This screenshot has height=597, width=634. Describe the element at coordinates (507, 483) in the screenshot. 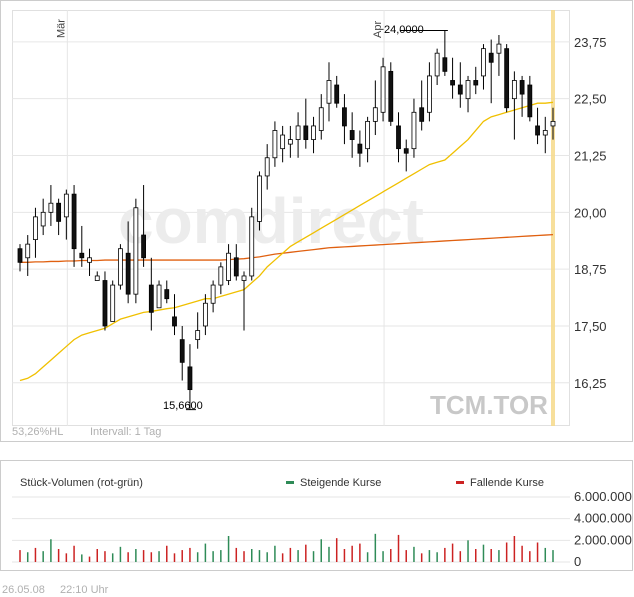

I see `legend-down-label: Fallende Kurse` at that location.